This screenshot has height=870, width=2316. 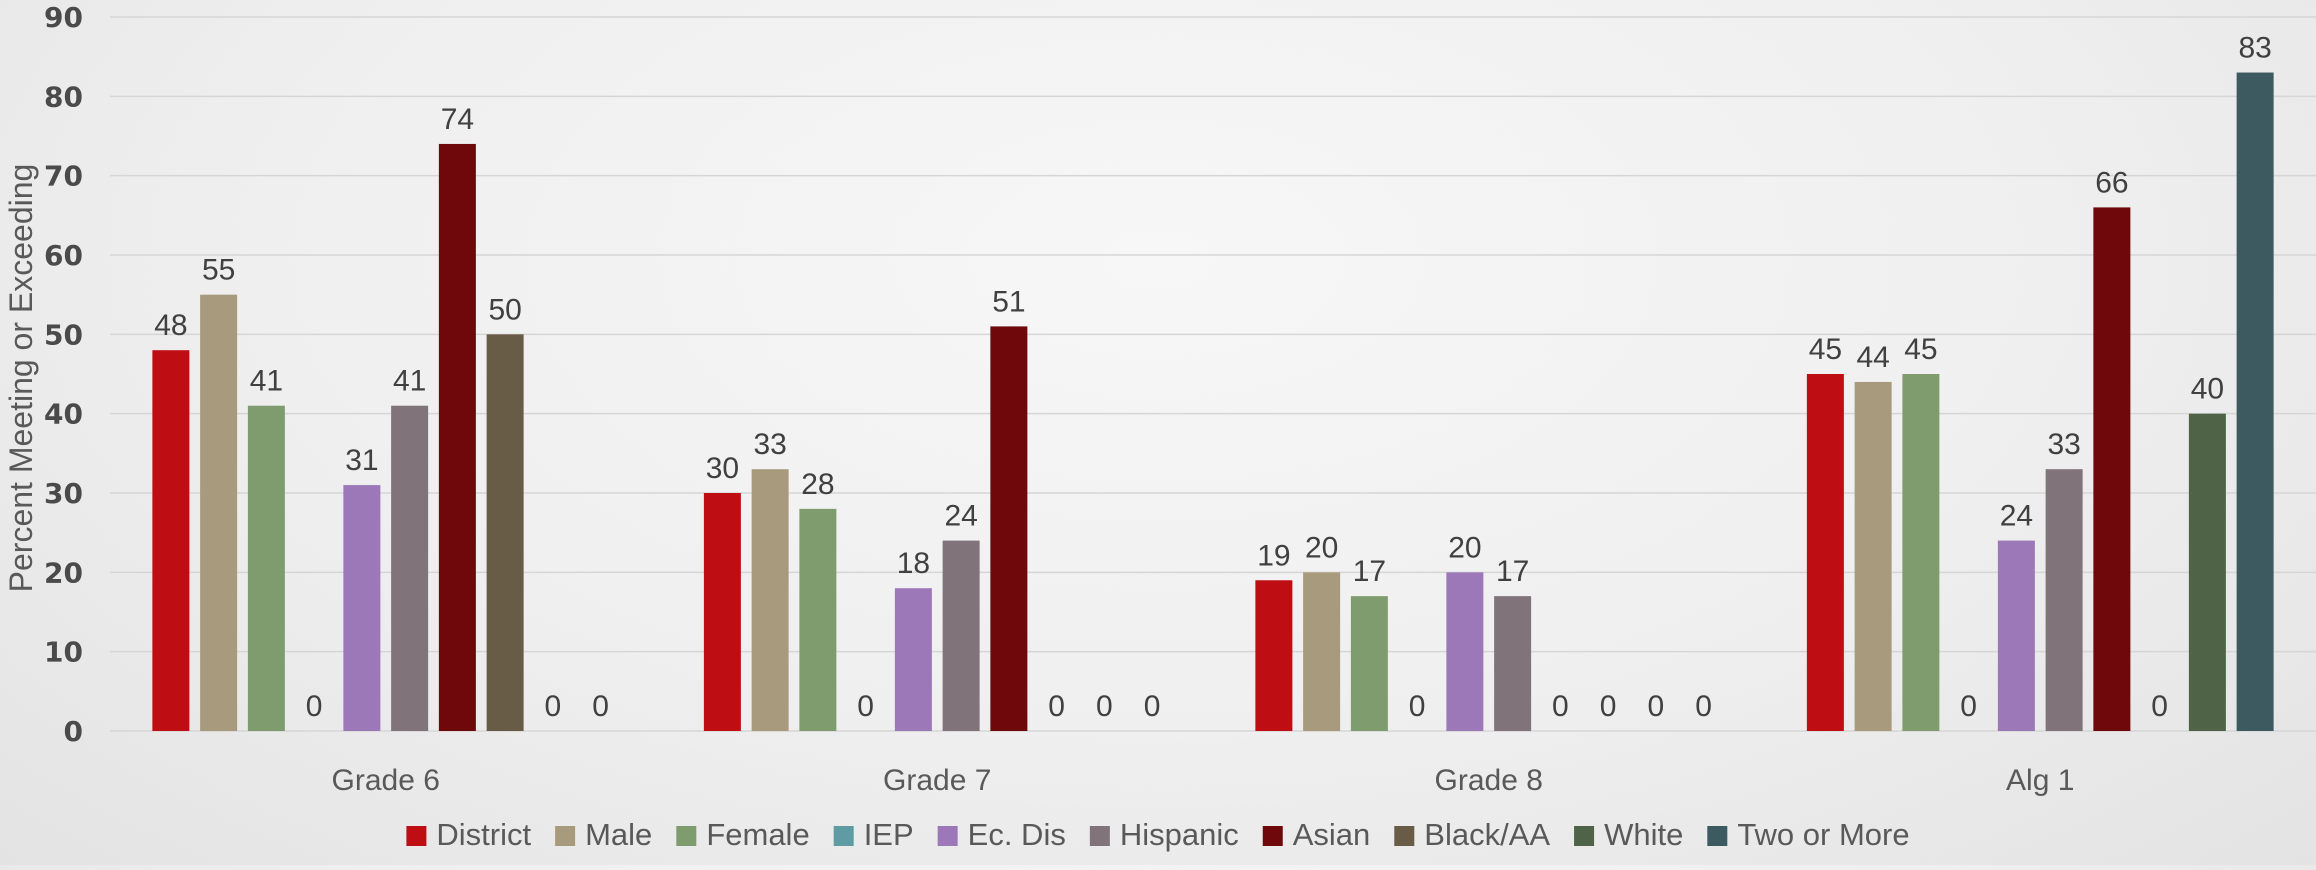 I want to click on data-label: 51, so click(x=1008, y=301).